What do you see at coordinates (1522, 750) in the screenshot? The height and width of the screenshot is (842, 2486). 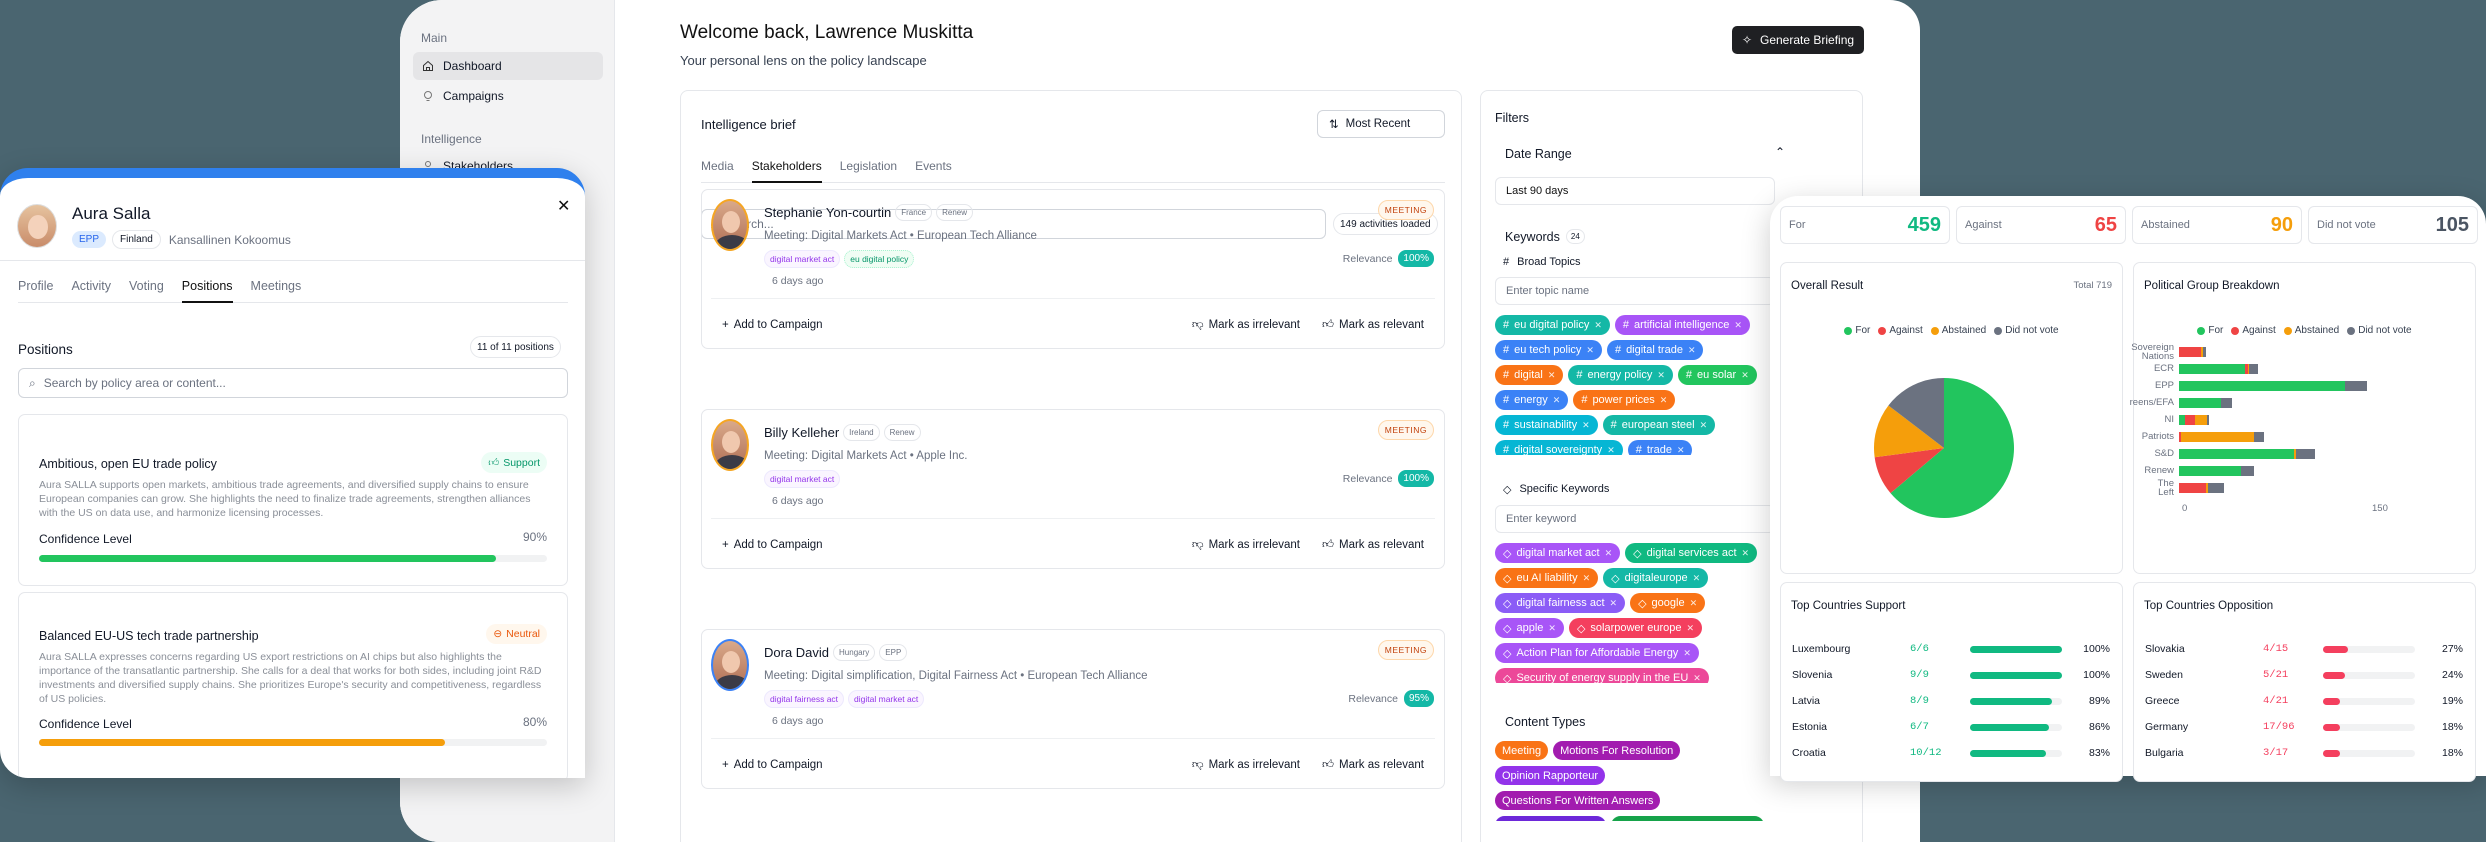 I see `filter-chip: Meeting` at bounding box center [1522, 750].